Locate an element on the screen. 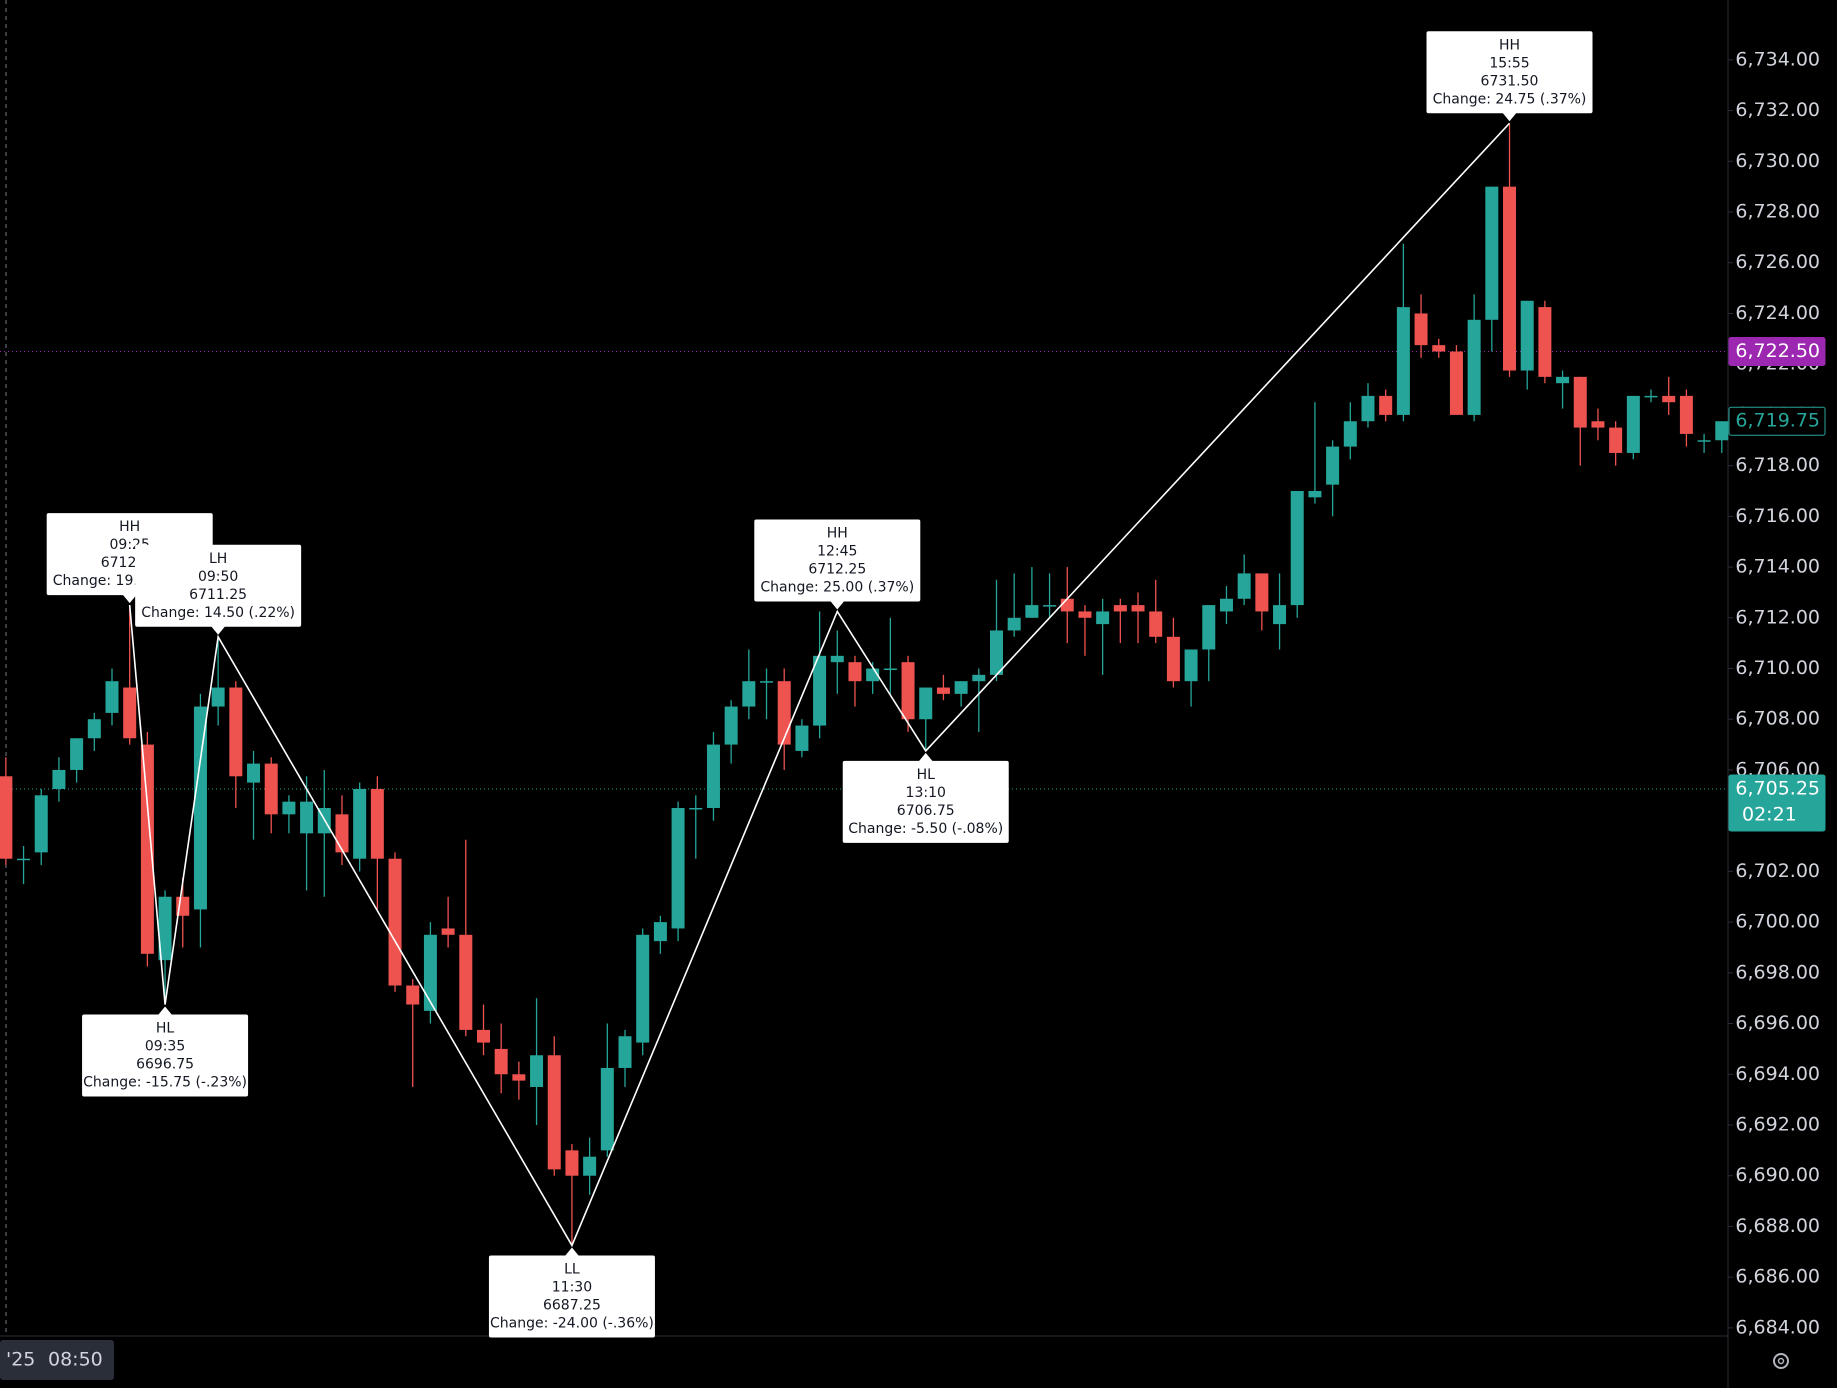  price-marker-label: 6,722.50 is located at coordinates (1777, 351).